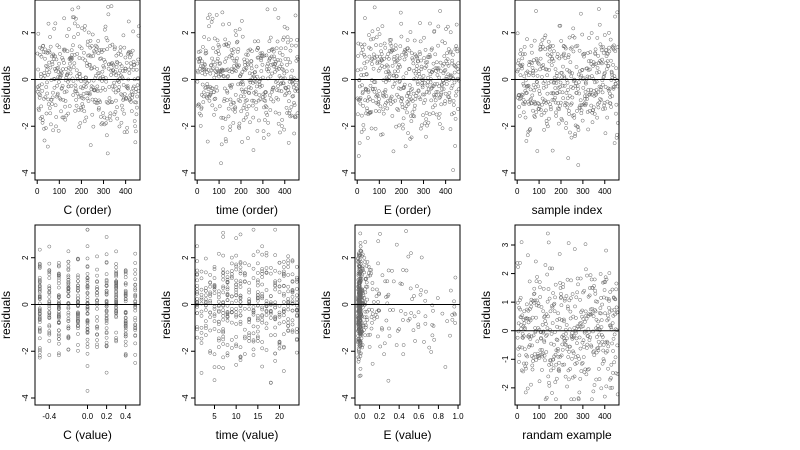  What do you see at coordinates (6, 315) in the screenshot?
I see `y-axis-label: residuals` at bounding box center [6, 315].